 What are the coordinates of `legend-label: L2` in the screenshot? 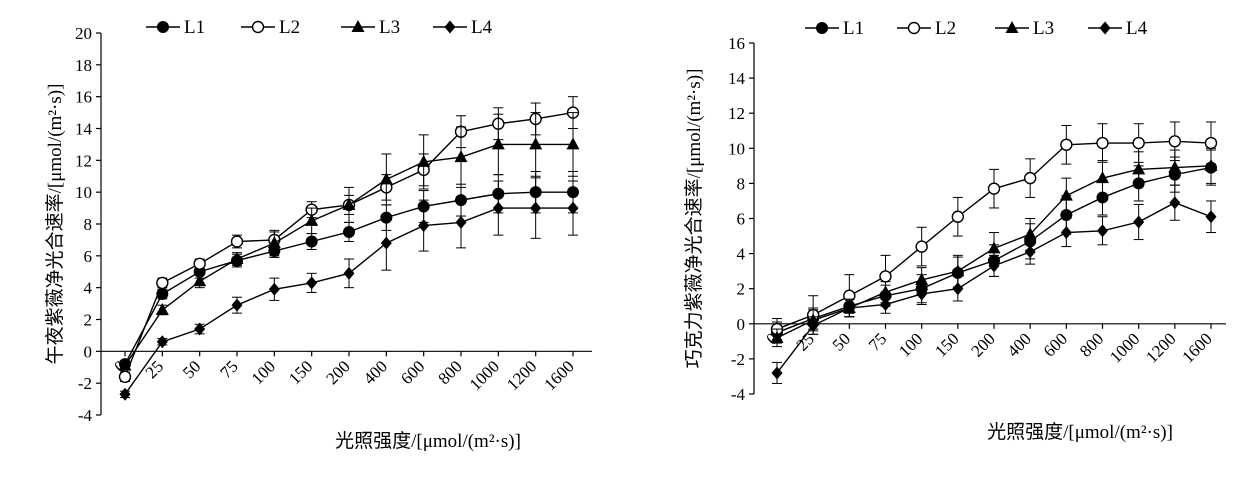 It's located at (289, 27).